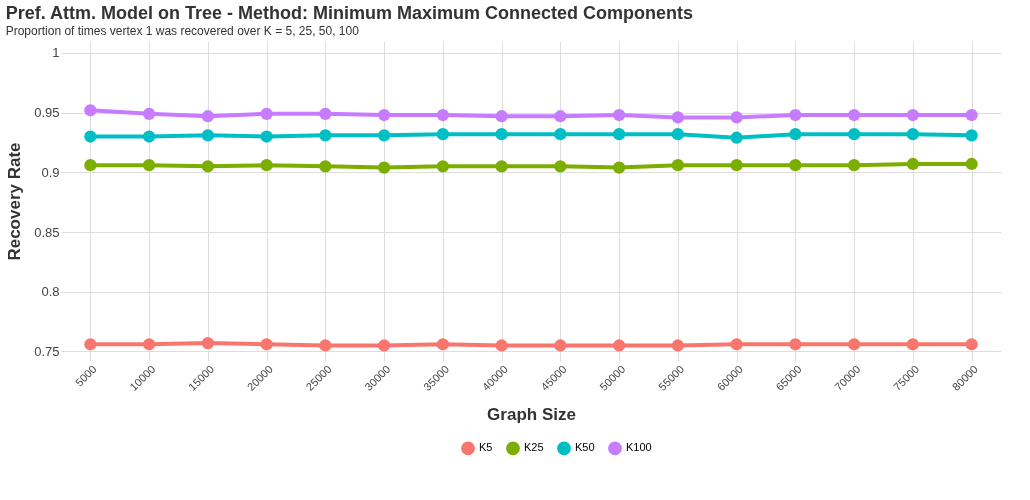  Describe the element at coordinates (486, 447) in the screenshot. I see `legend-label: K5` at that location.